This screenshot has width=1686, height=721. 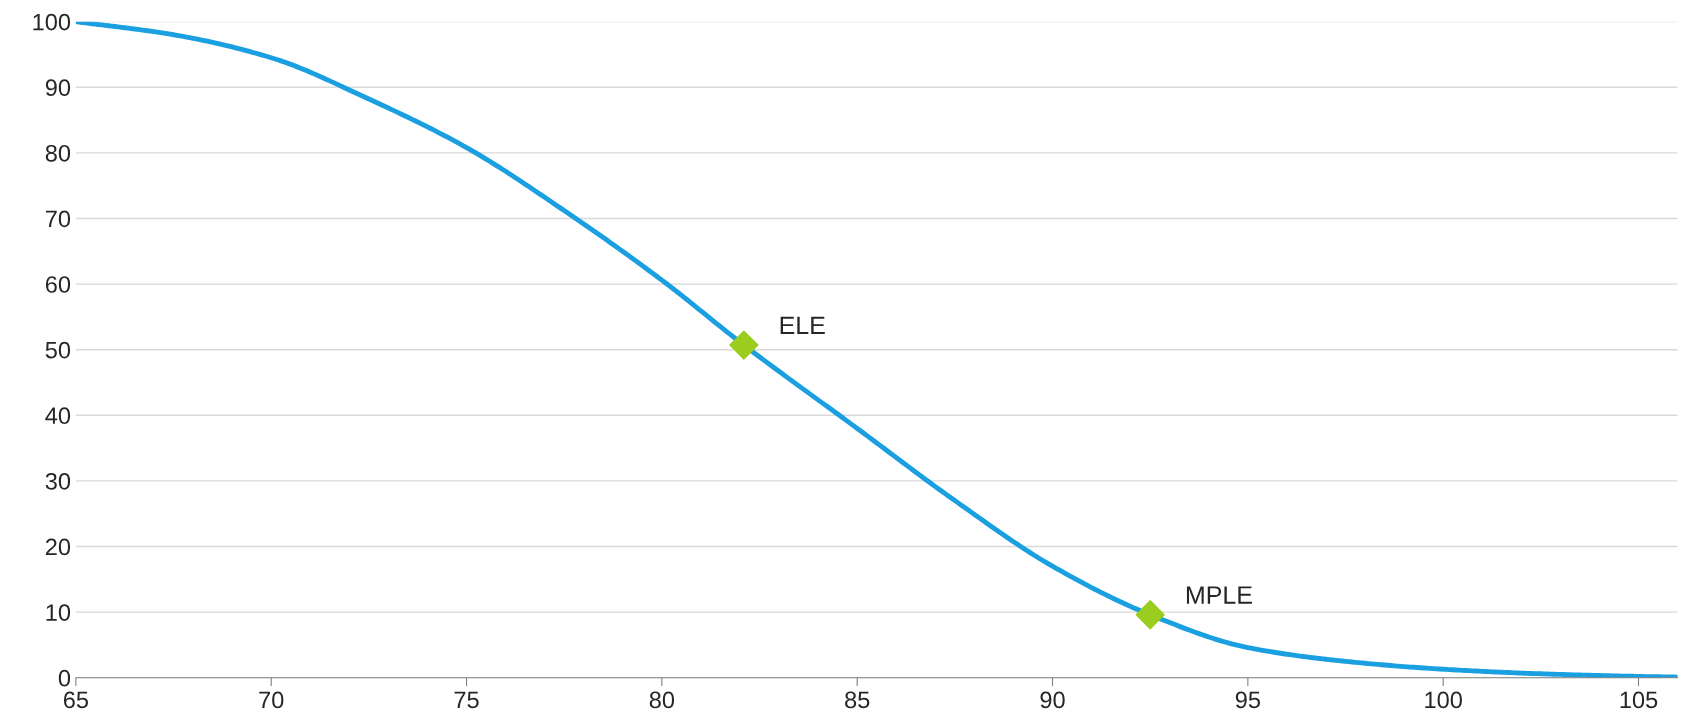 I want to click on x-tick-label: 95, so click(x=1247, y=700).